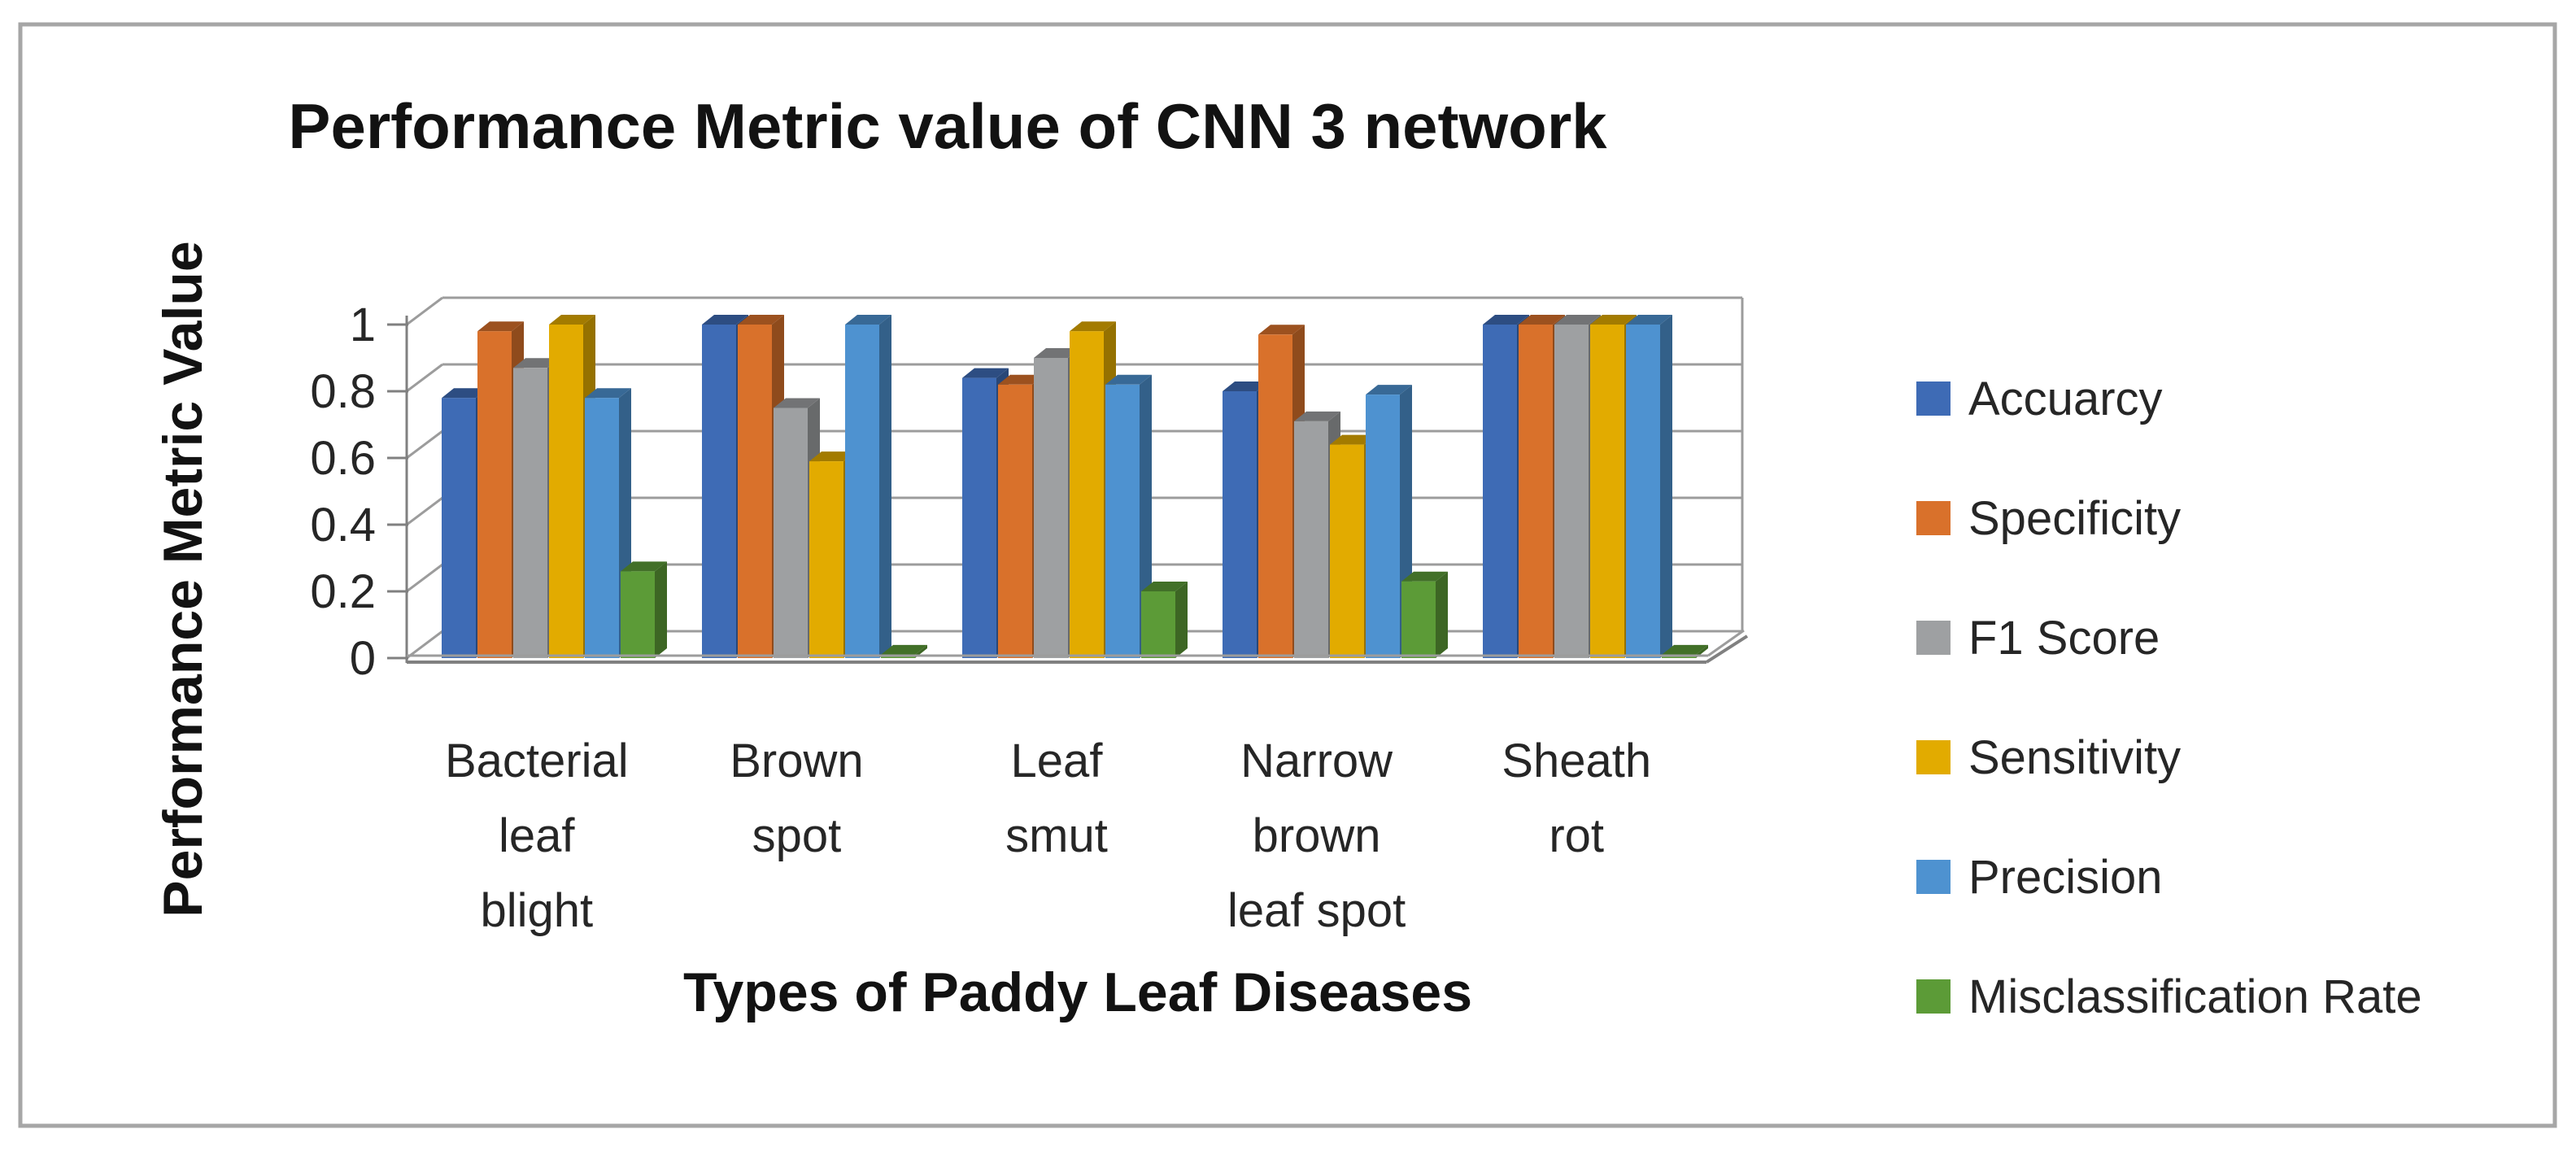  What do you see at coordinates (1240, 524) in the screenshot?
I see `bar-accuarcy-narrow-brown-leaf-spot-front` at bounding box center [1240, 524].